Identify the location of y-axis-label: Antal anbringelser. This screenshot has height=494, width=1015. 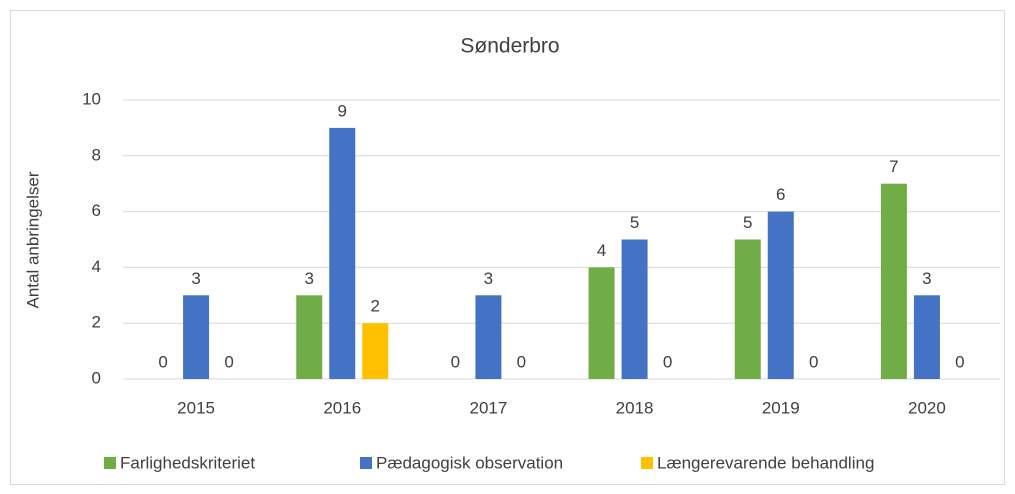
(32, 239).